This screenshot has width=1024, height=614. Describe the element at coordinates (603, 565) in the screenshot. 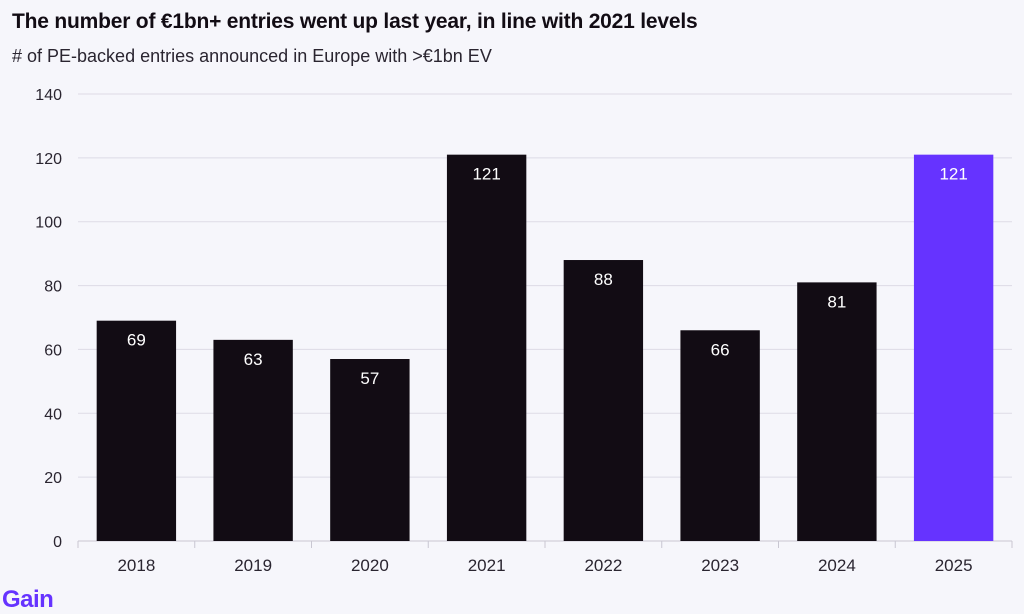

I see `x-tick-label: 2022` at that location.